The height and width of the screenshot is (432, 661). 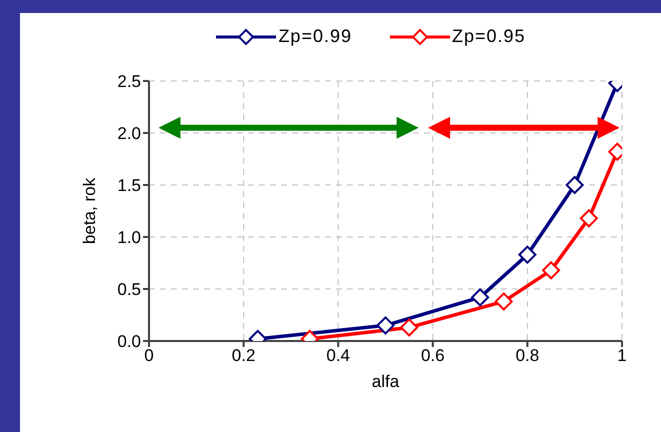 I want to click on legend-label: Zp=0.95, so click(x=489, y=36).